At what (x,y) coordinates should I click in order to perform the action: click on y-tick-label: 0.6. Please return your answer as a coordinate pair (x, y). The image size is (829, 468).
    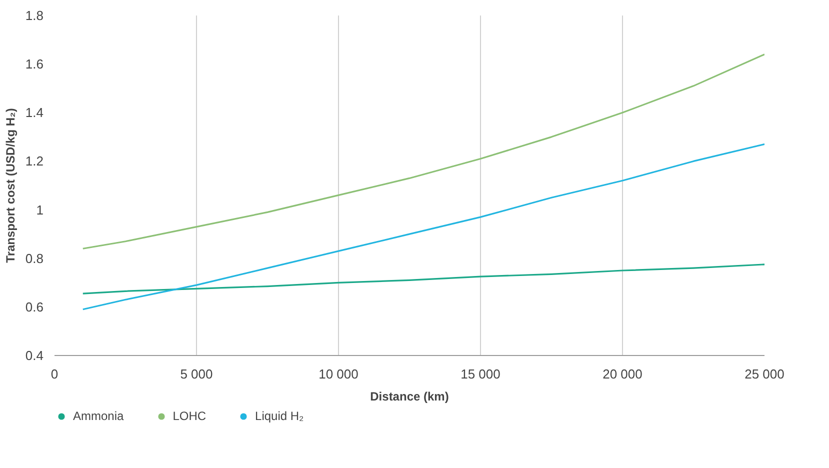
    Looking at the image, I should click on (34, 306).